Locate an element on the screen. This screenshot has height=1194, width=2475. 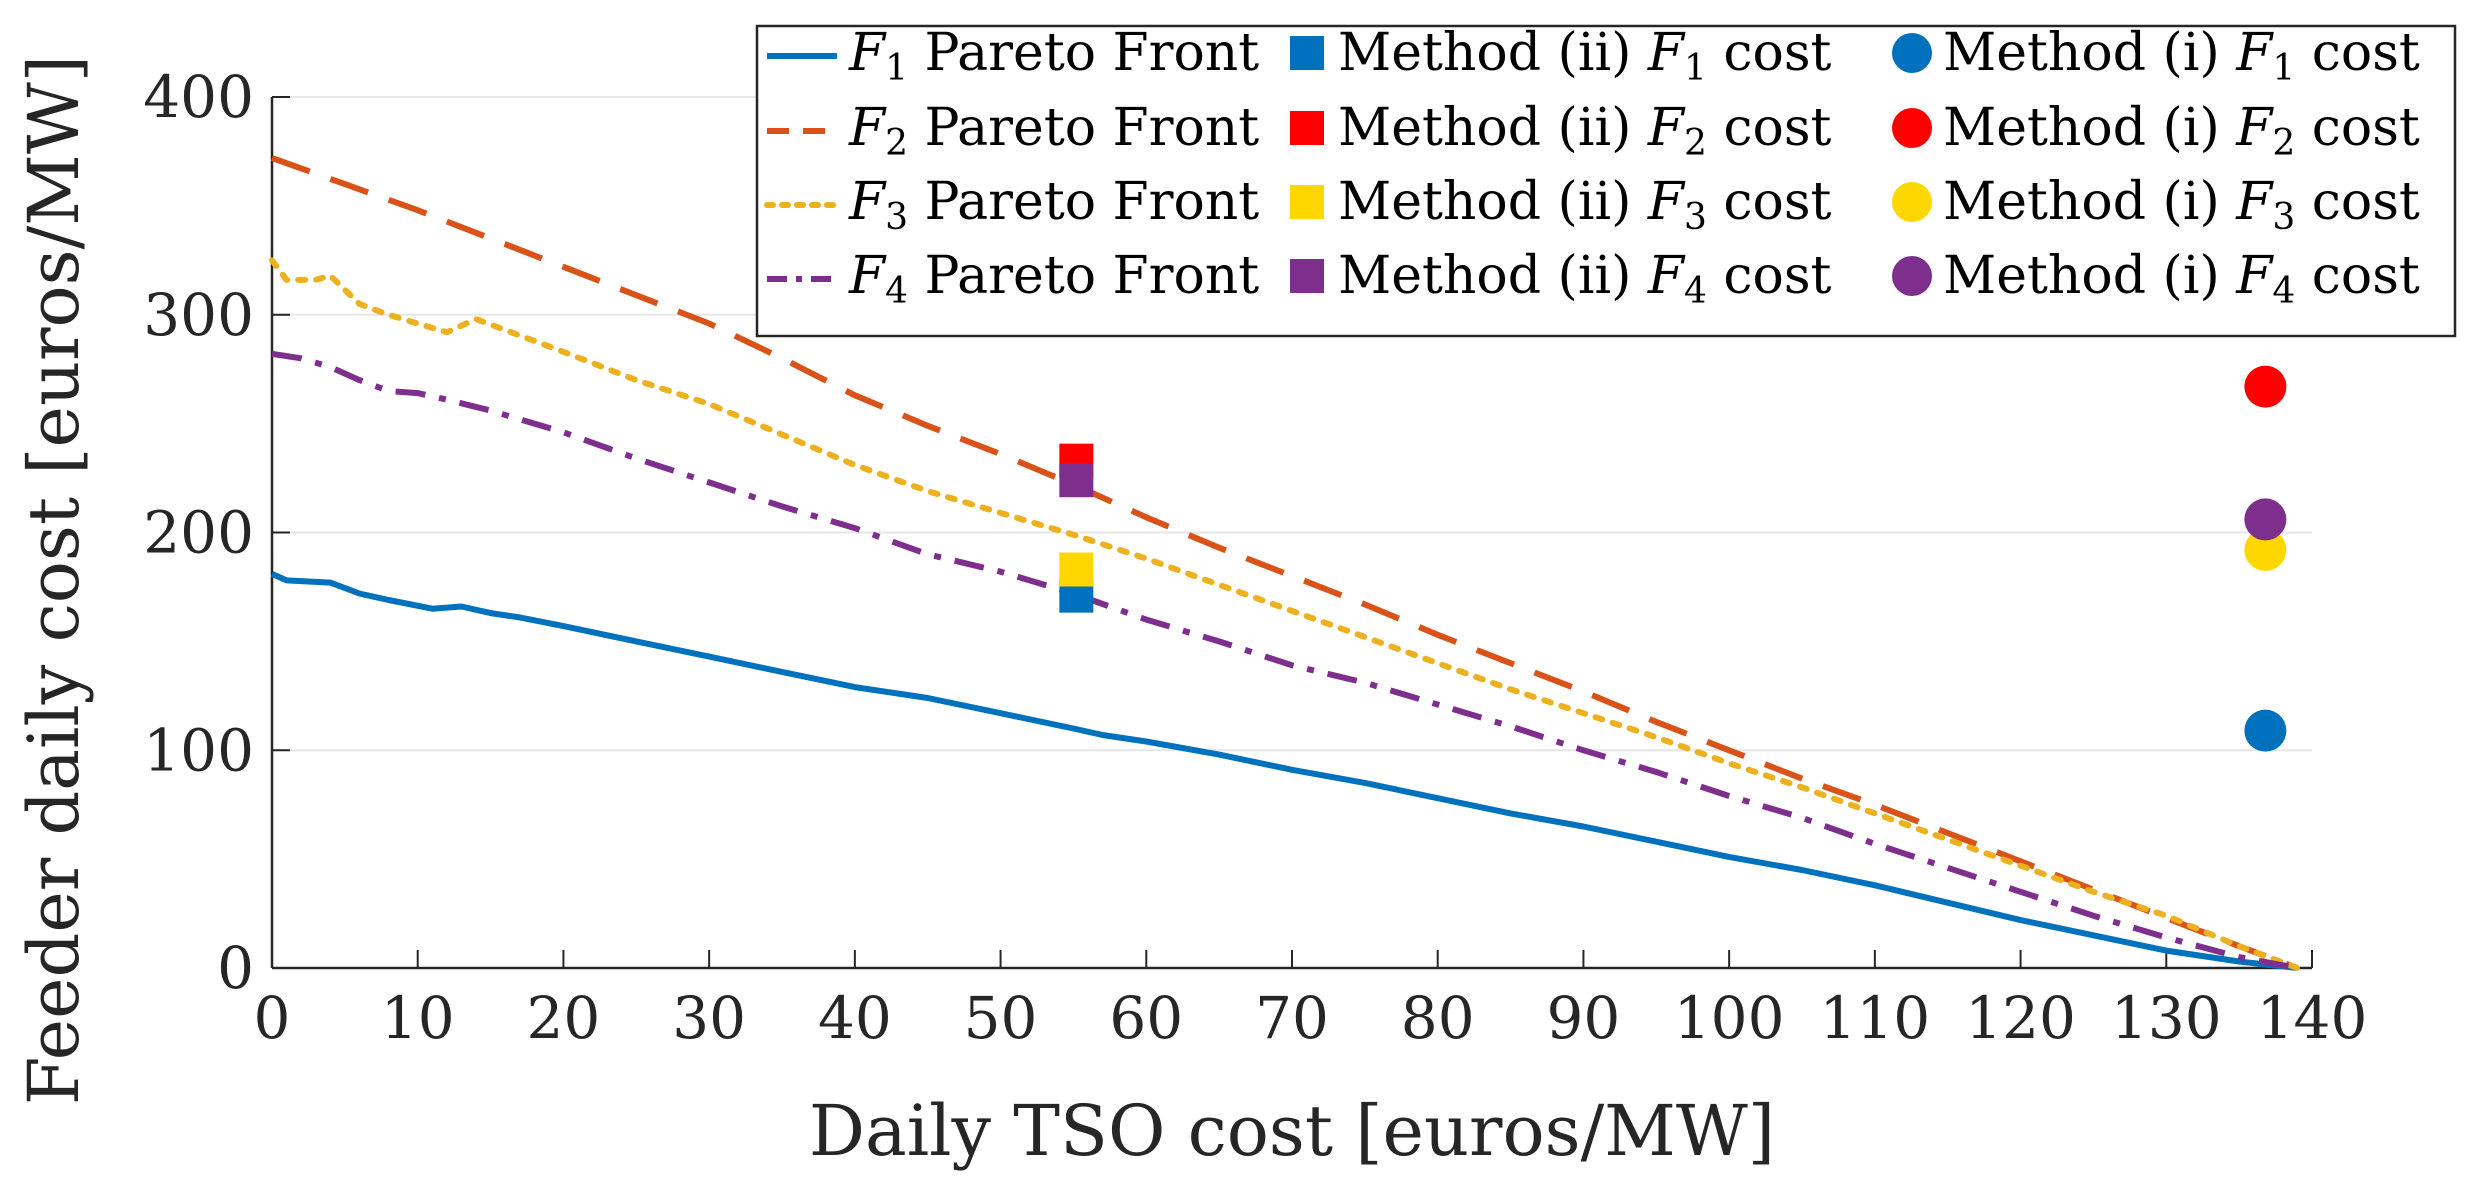
y-tick-label: 100 is located at coordinates (198, 750).